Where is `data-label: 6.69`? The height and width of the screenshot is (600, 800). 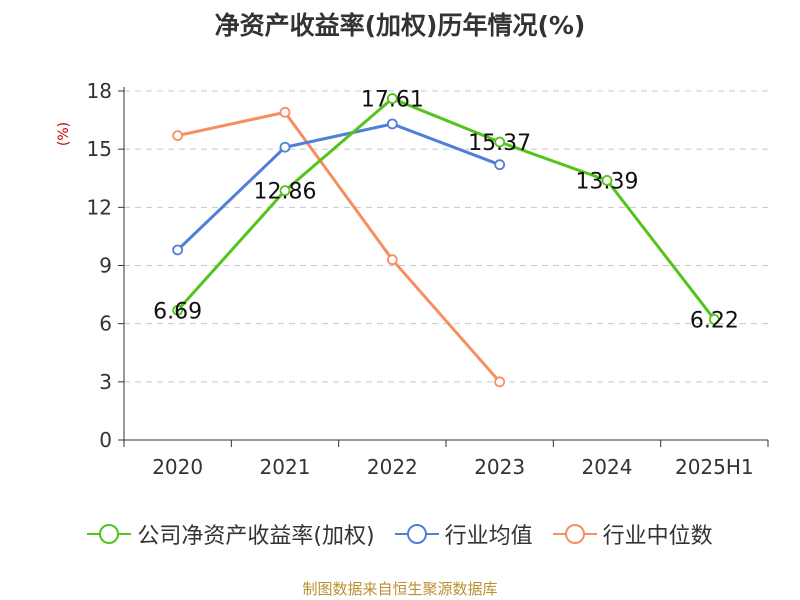 data-label: 6.69 is located at coordinates (177, 311).